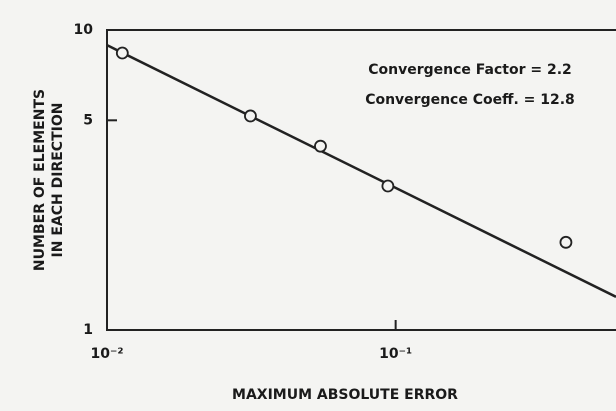  Describe the element at coordinates (106, 354) in the screenshot. I see `x-tick-label: 10⁻²` at that location.